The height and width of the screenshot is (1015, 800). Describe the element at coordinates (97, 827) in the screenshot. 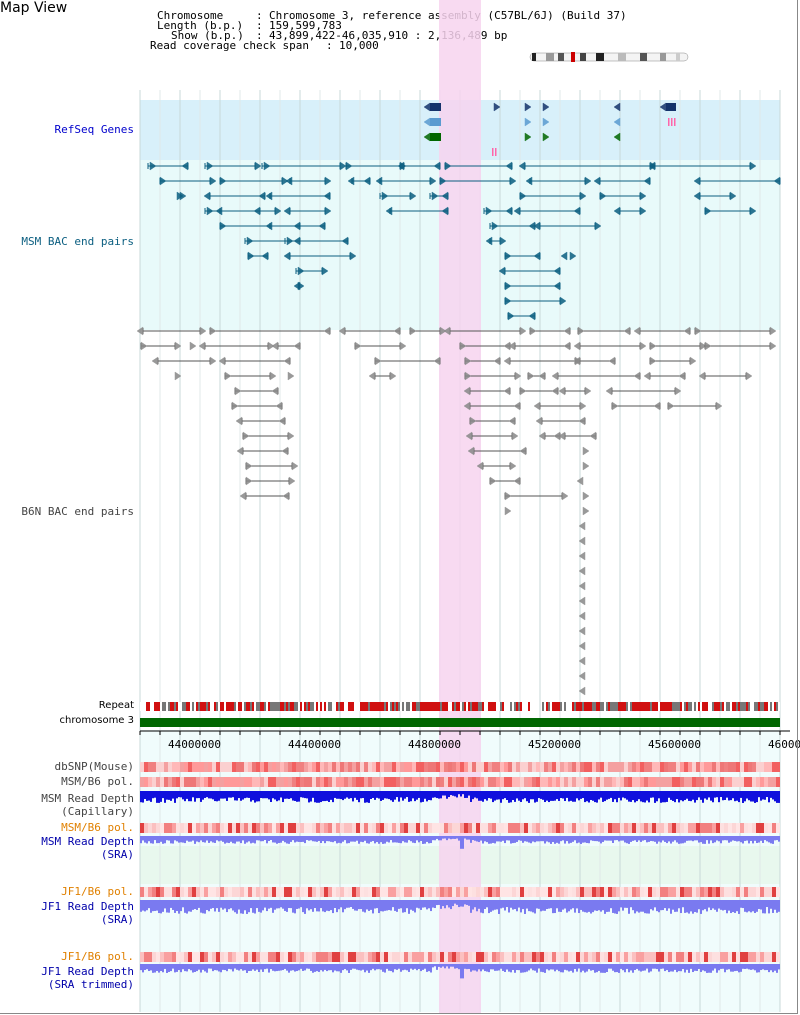

I see `track-label-msm-b6-pol-sra: MSM/B6 pol.` at that location.